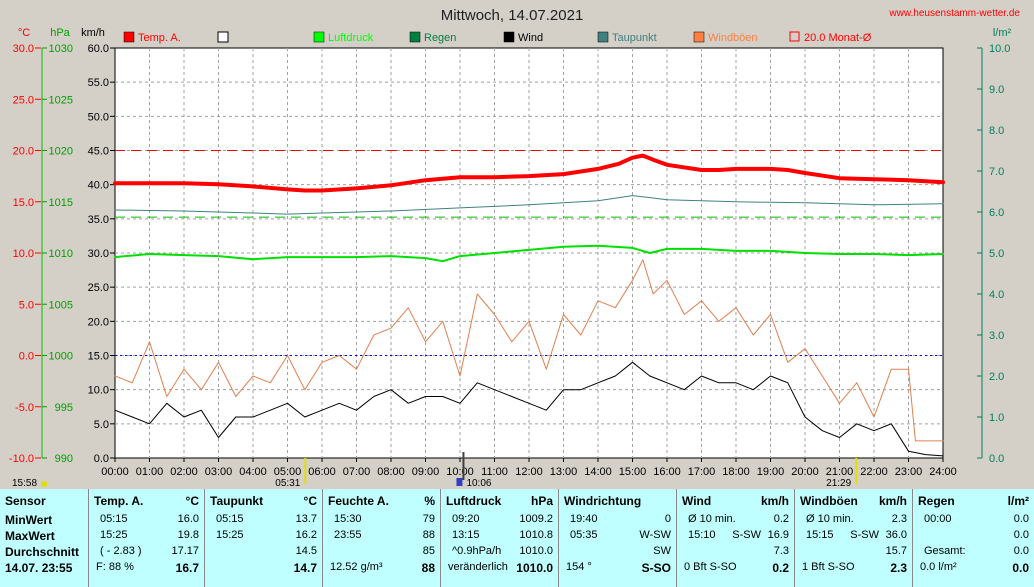 The width and height of the screenshot is (1034, 587). Describe the element at coordinates (381, 568) in the screenshot. I see `table-row-current: 12.52 g/m³ 88` at that location.